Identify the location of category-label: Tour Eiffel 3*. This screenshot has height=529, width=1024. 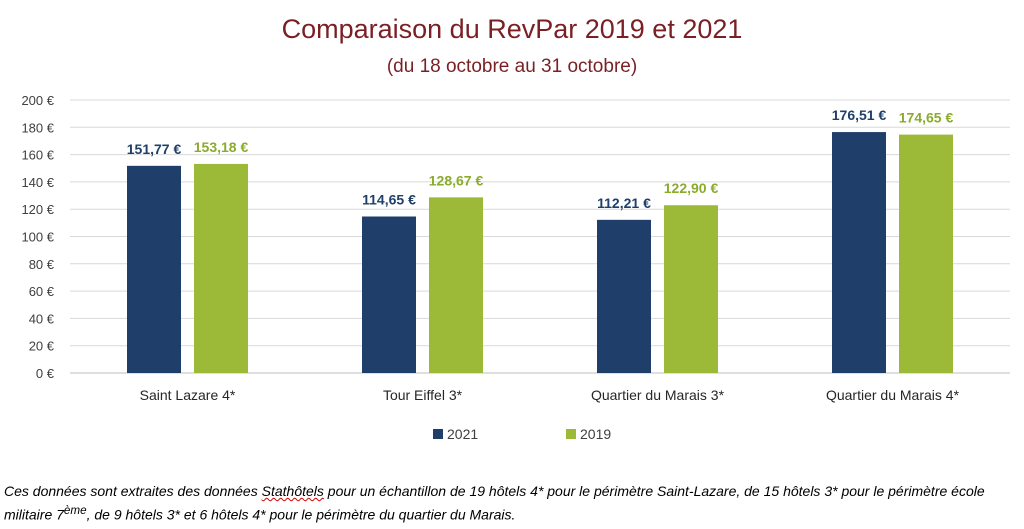
(423, 395).